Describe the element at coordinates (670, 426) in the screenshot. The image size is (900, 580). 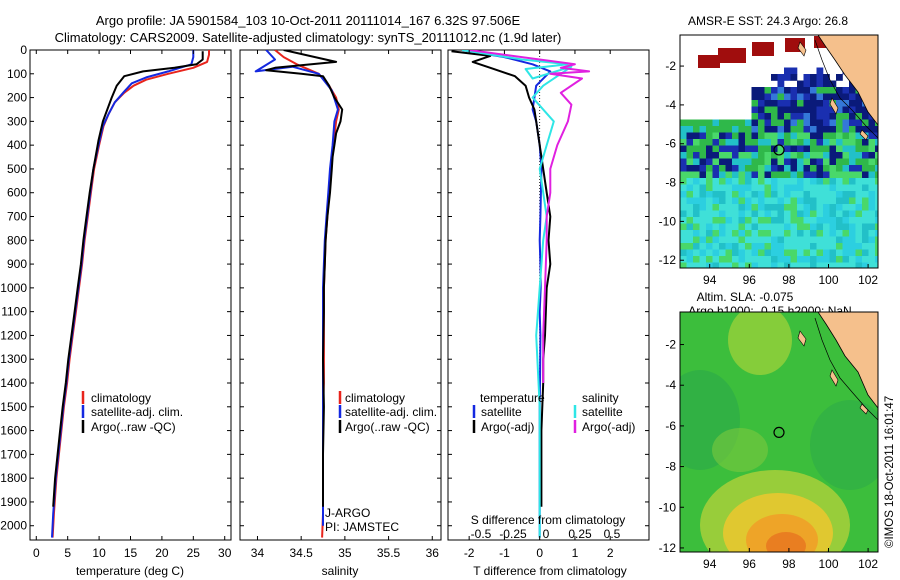
I see `map-y-tick-label: -6` at that location.